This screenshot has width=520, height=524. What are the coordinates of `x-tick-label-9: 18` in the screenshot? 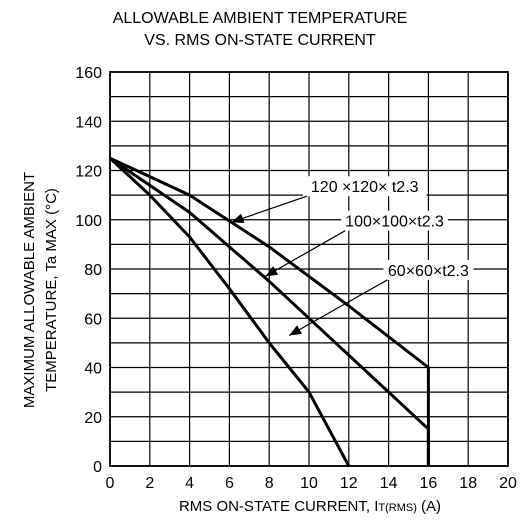 It's located at (468, 483).